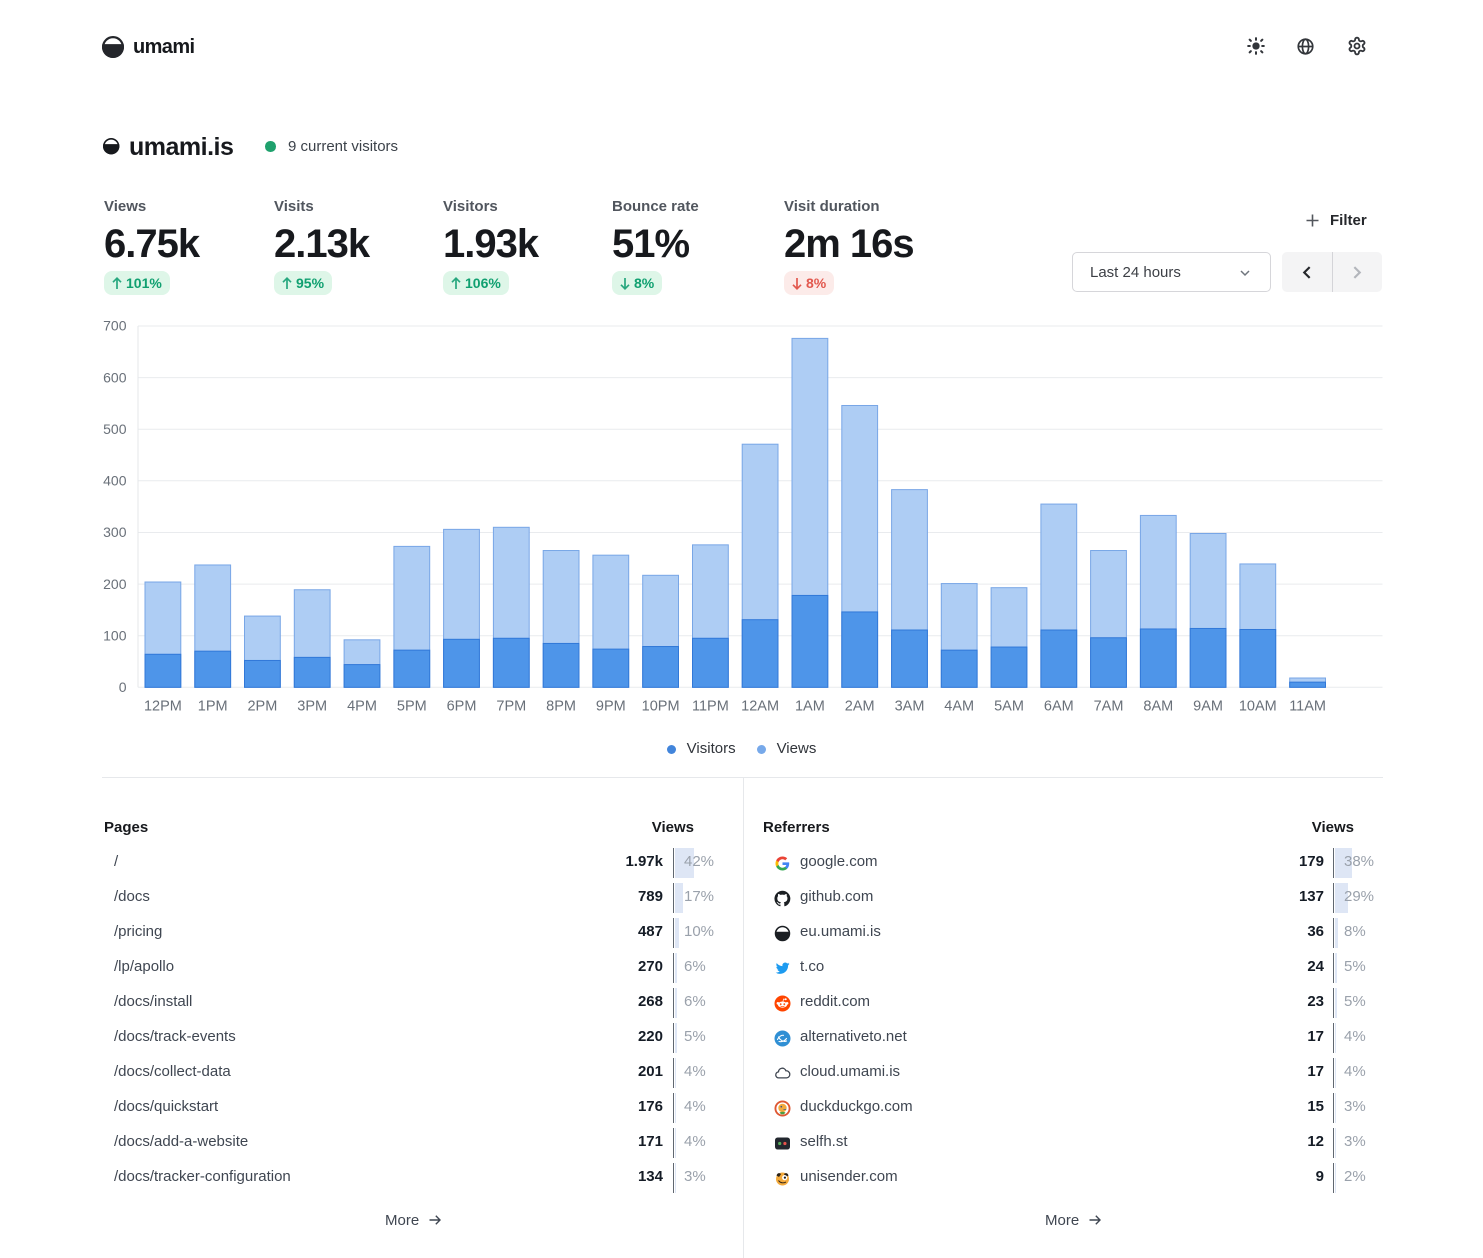  Describe the element at coordinates (412, 706) in the screenshot. I see `svg-text: 5PM` at that location.